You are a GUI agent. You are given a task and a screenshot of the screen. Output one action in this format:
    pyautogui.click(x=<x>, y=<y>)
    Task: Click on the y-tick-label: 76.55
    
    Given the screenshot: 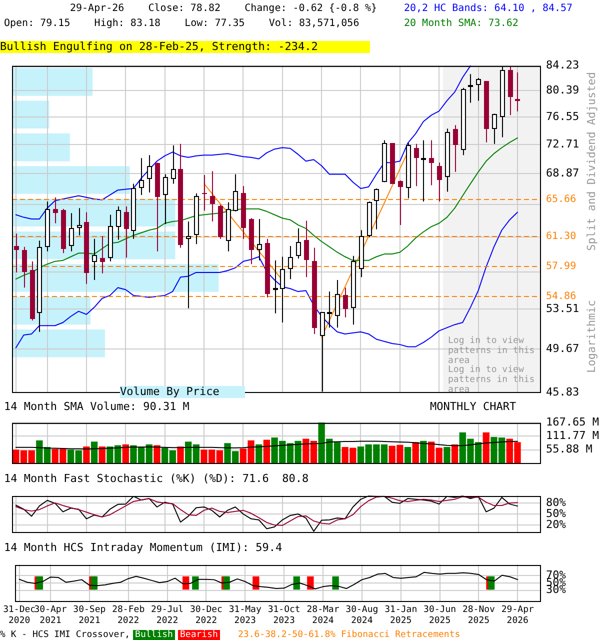 What is the action you would take?
    pyautogui.click(x=563, y=116)
    